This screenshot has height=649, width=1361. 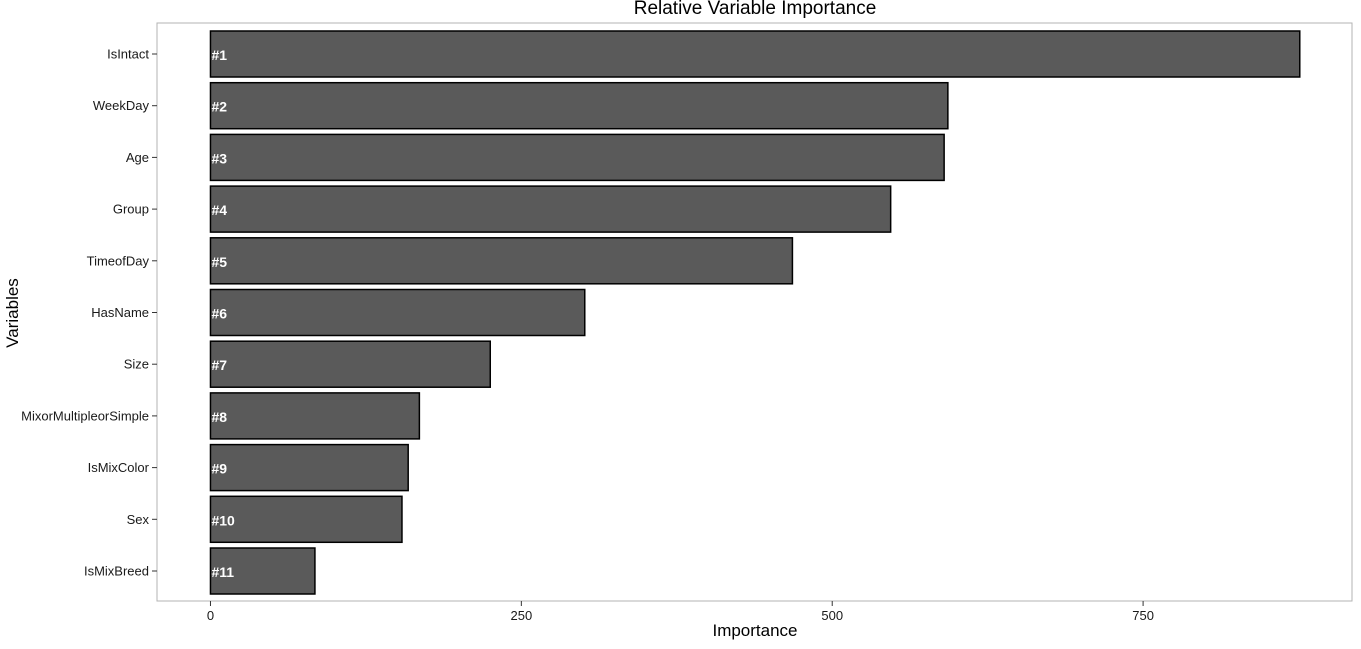 I want to click on y-tick-label: TimeofDay, so click(x=118, y=260).